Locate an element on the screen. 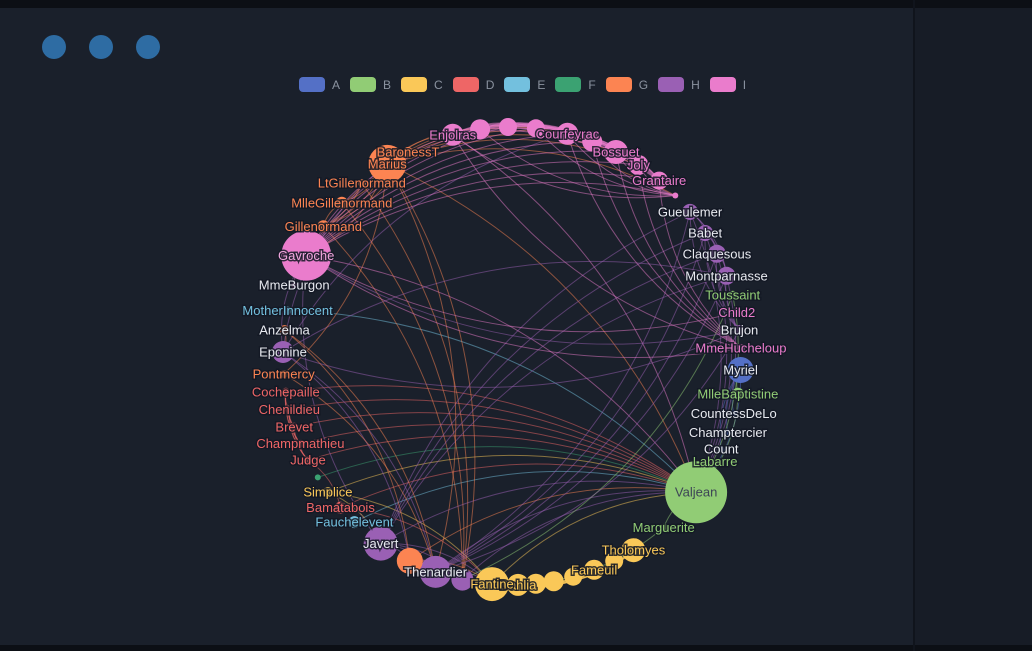  legend-item-F: F is located at coordinates (575, 84).